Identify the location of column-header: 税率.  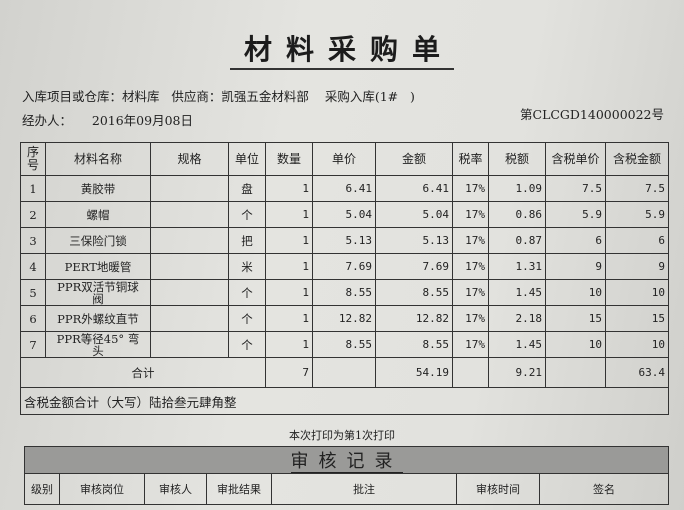
(470, 159).